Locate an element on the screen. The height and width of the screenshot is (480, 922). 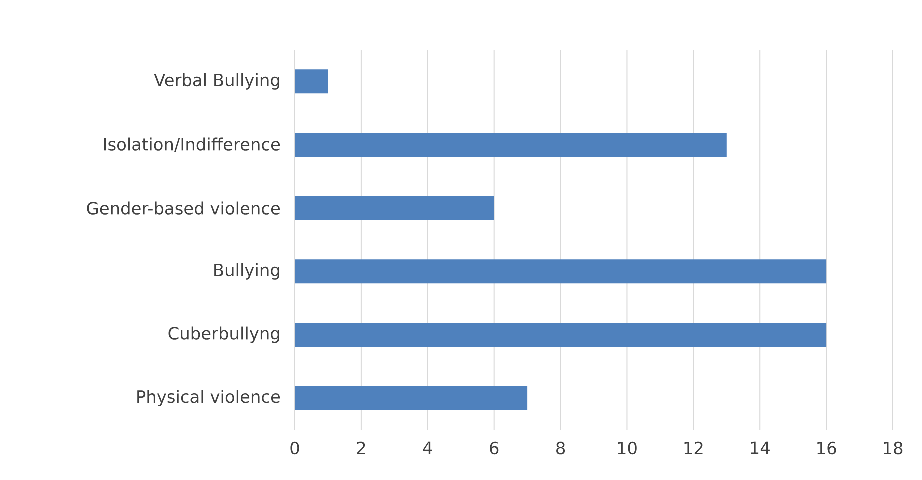
y-tick-label: Cuberbullyng is located at coordinates (224, 335).